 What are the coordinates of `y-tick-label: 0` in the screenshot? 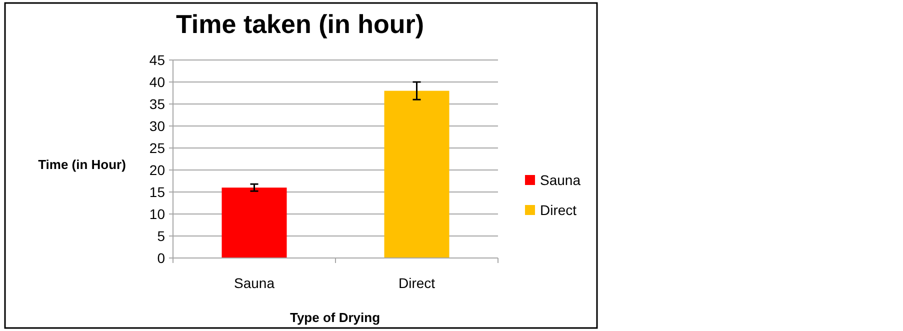 It's located at (161, 258).